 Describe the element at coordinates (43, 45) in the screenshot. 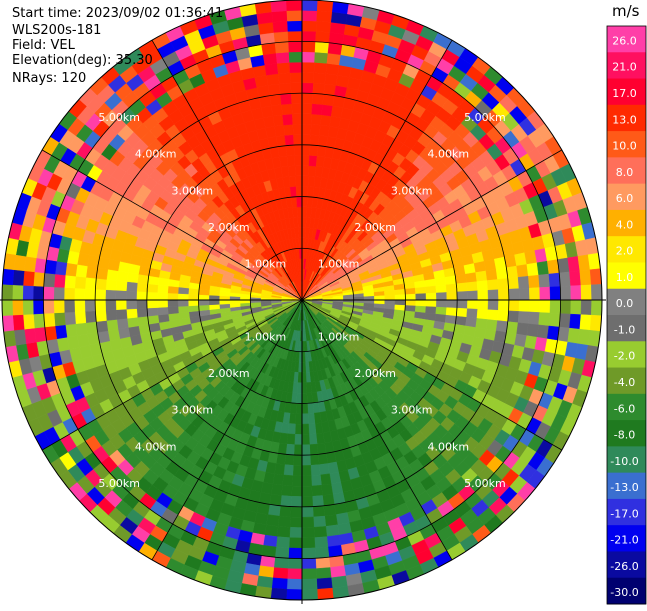

I see `field-label: Field: VEL` at that location.